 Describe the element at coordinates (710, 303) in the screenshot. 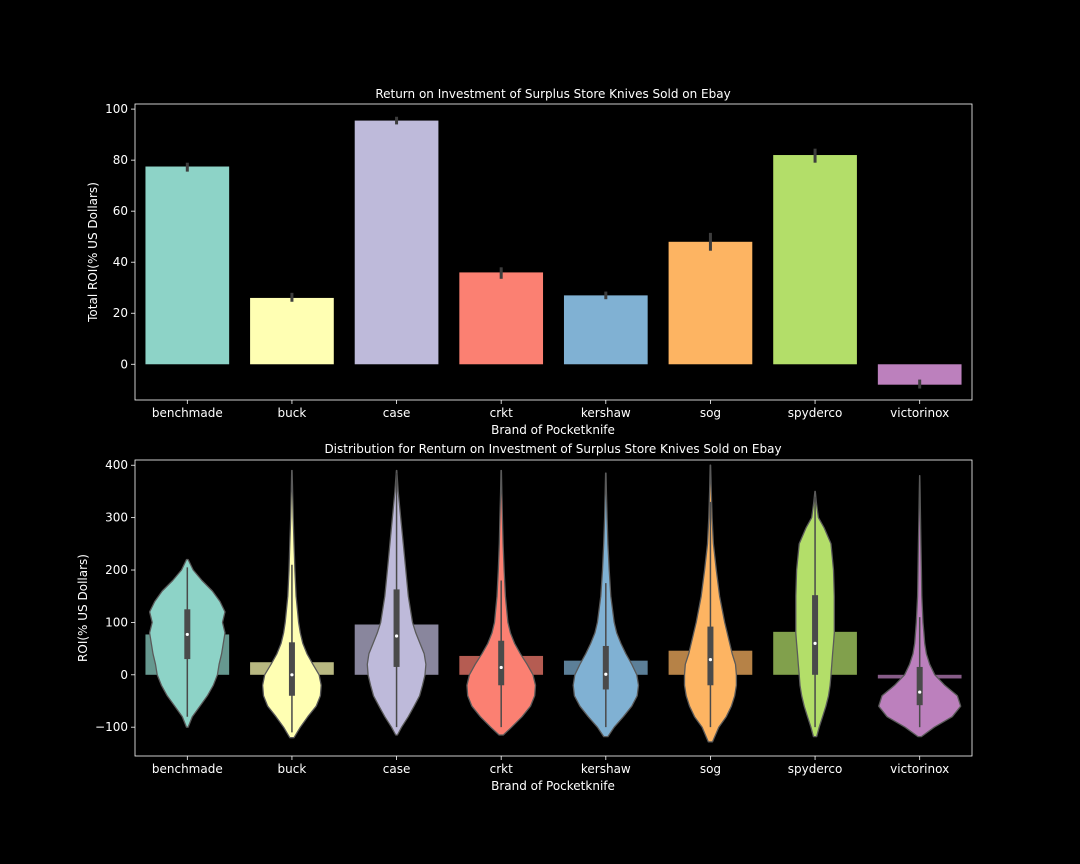

I see `bar-sog` at that location.